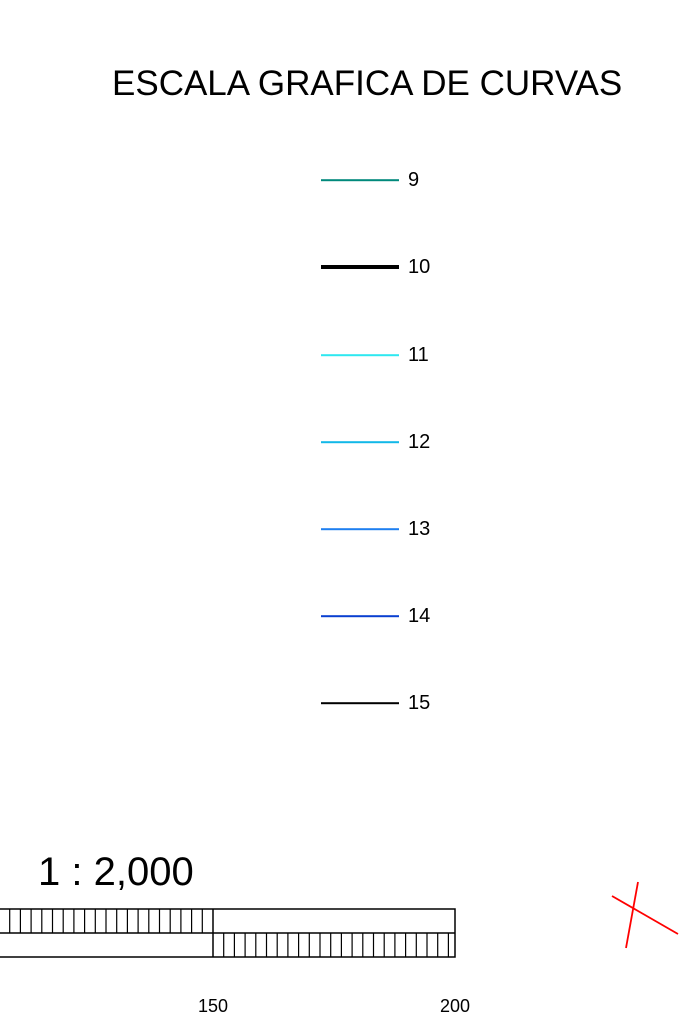 Image resolution: width=686 pixels, height=1022 pixels. What do you see at coordinates (213, 1006) in the screenshot?
I see `scale-tick-label-150: 150` at bounding box center [213, 1006].